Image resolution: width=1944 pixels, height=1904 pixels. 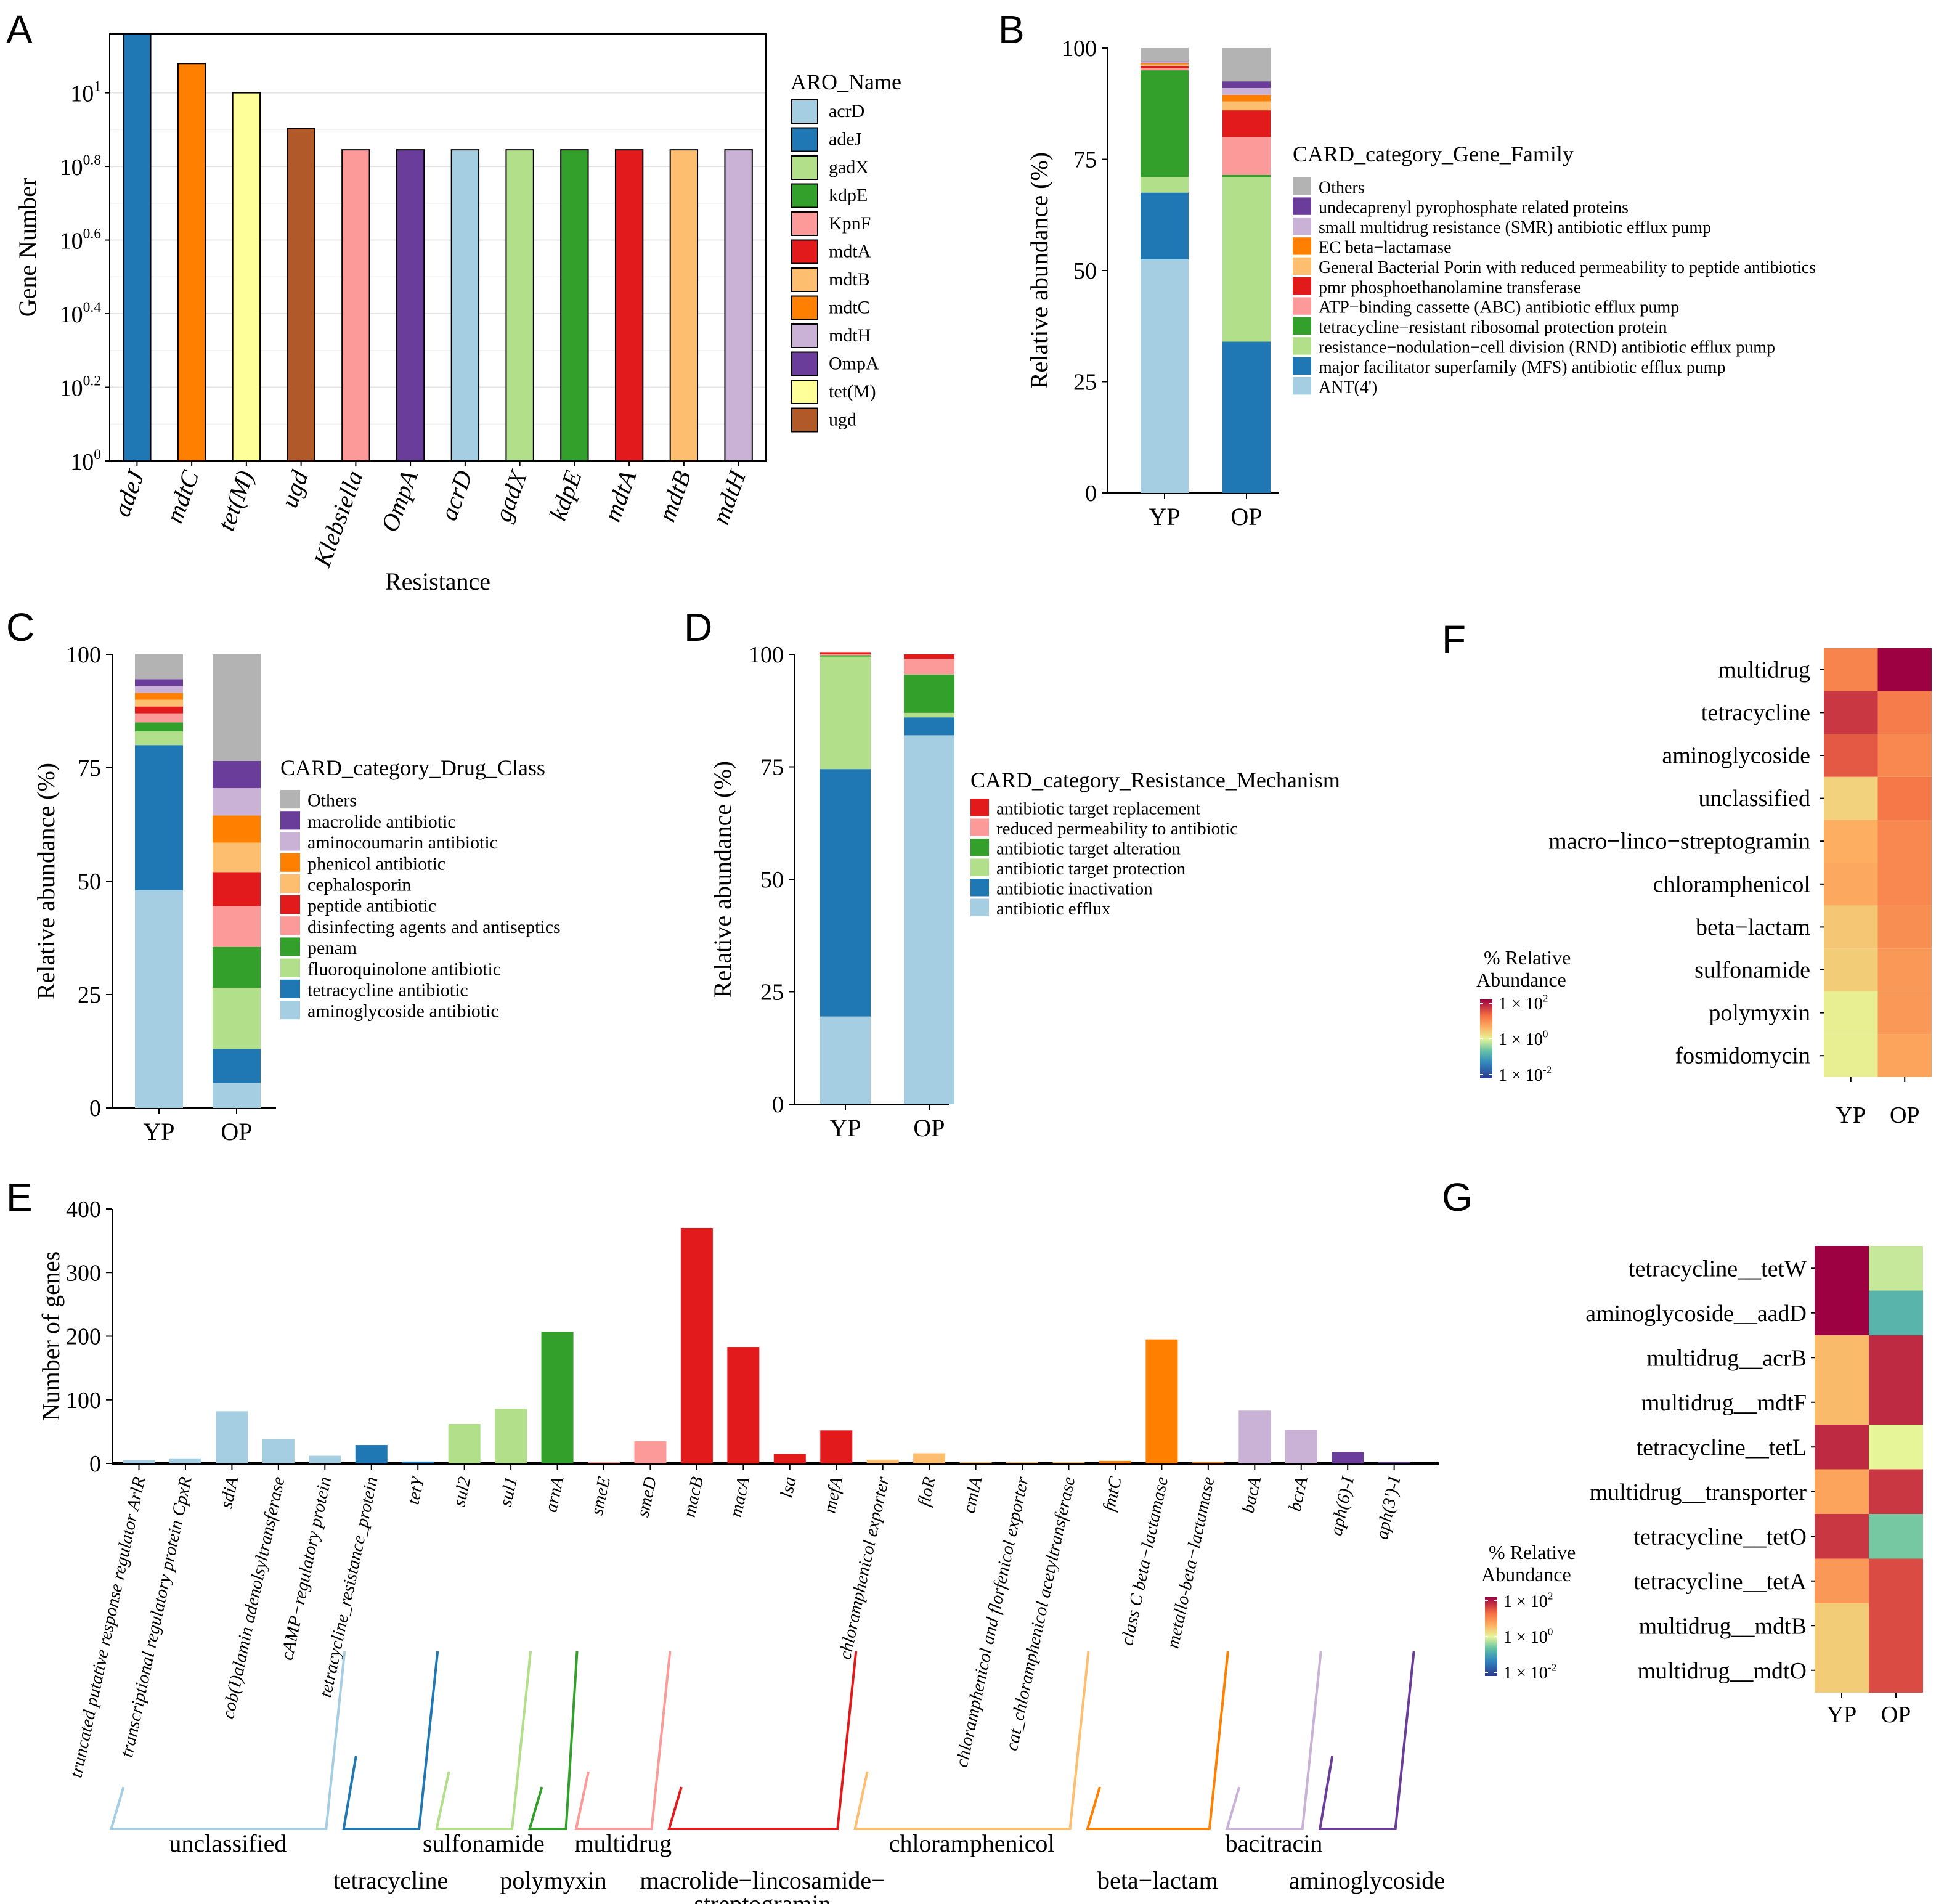 I want to click on row-label: tetracycline__tetO, so click(x=1720, y=1537).